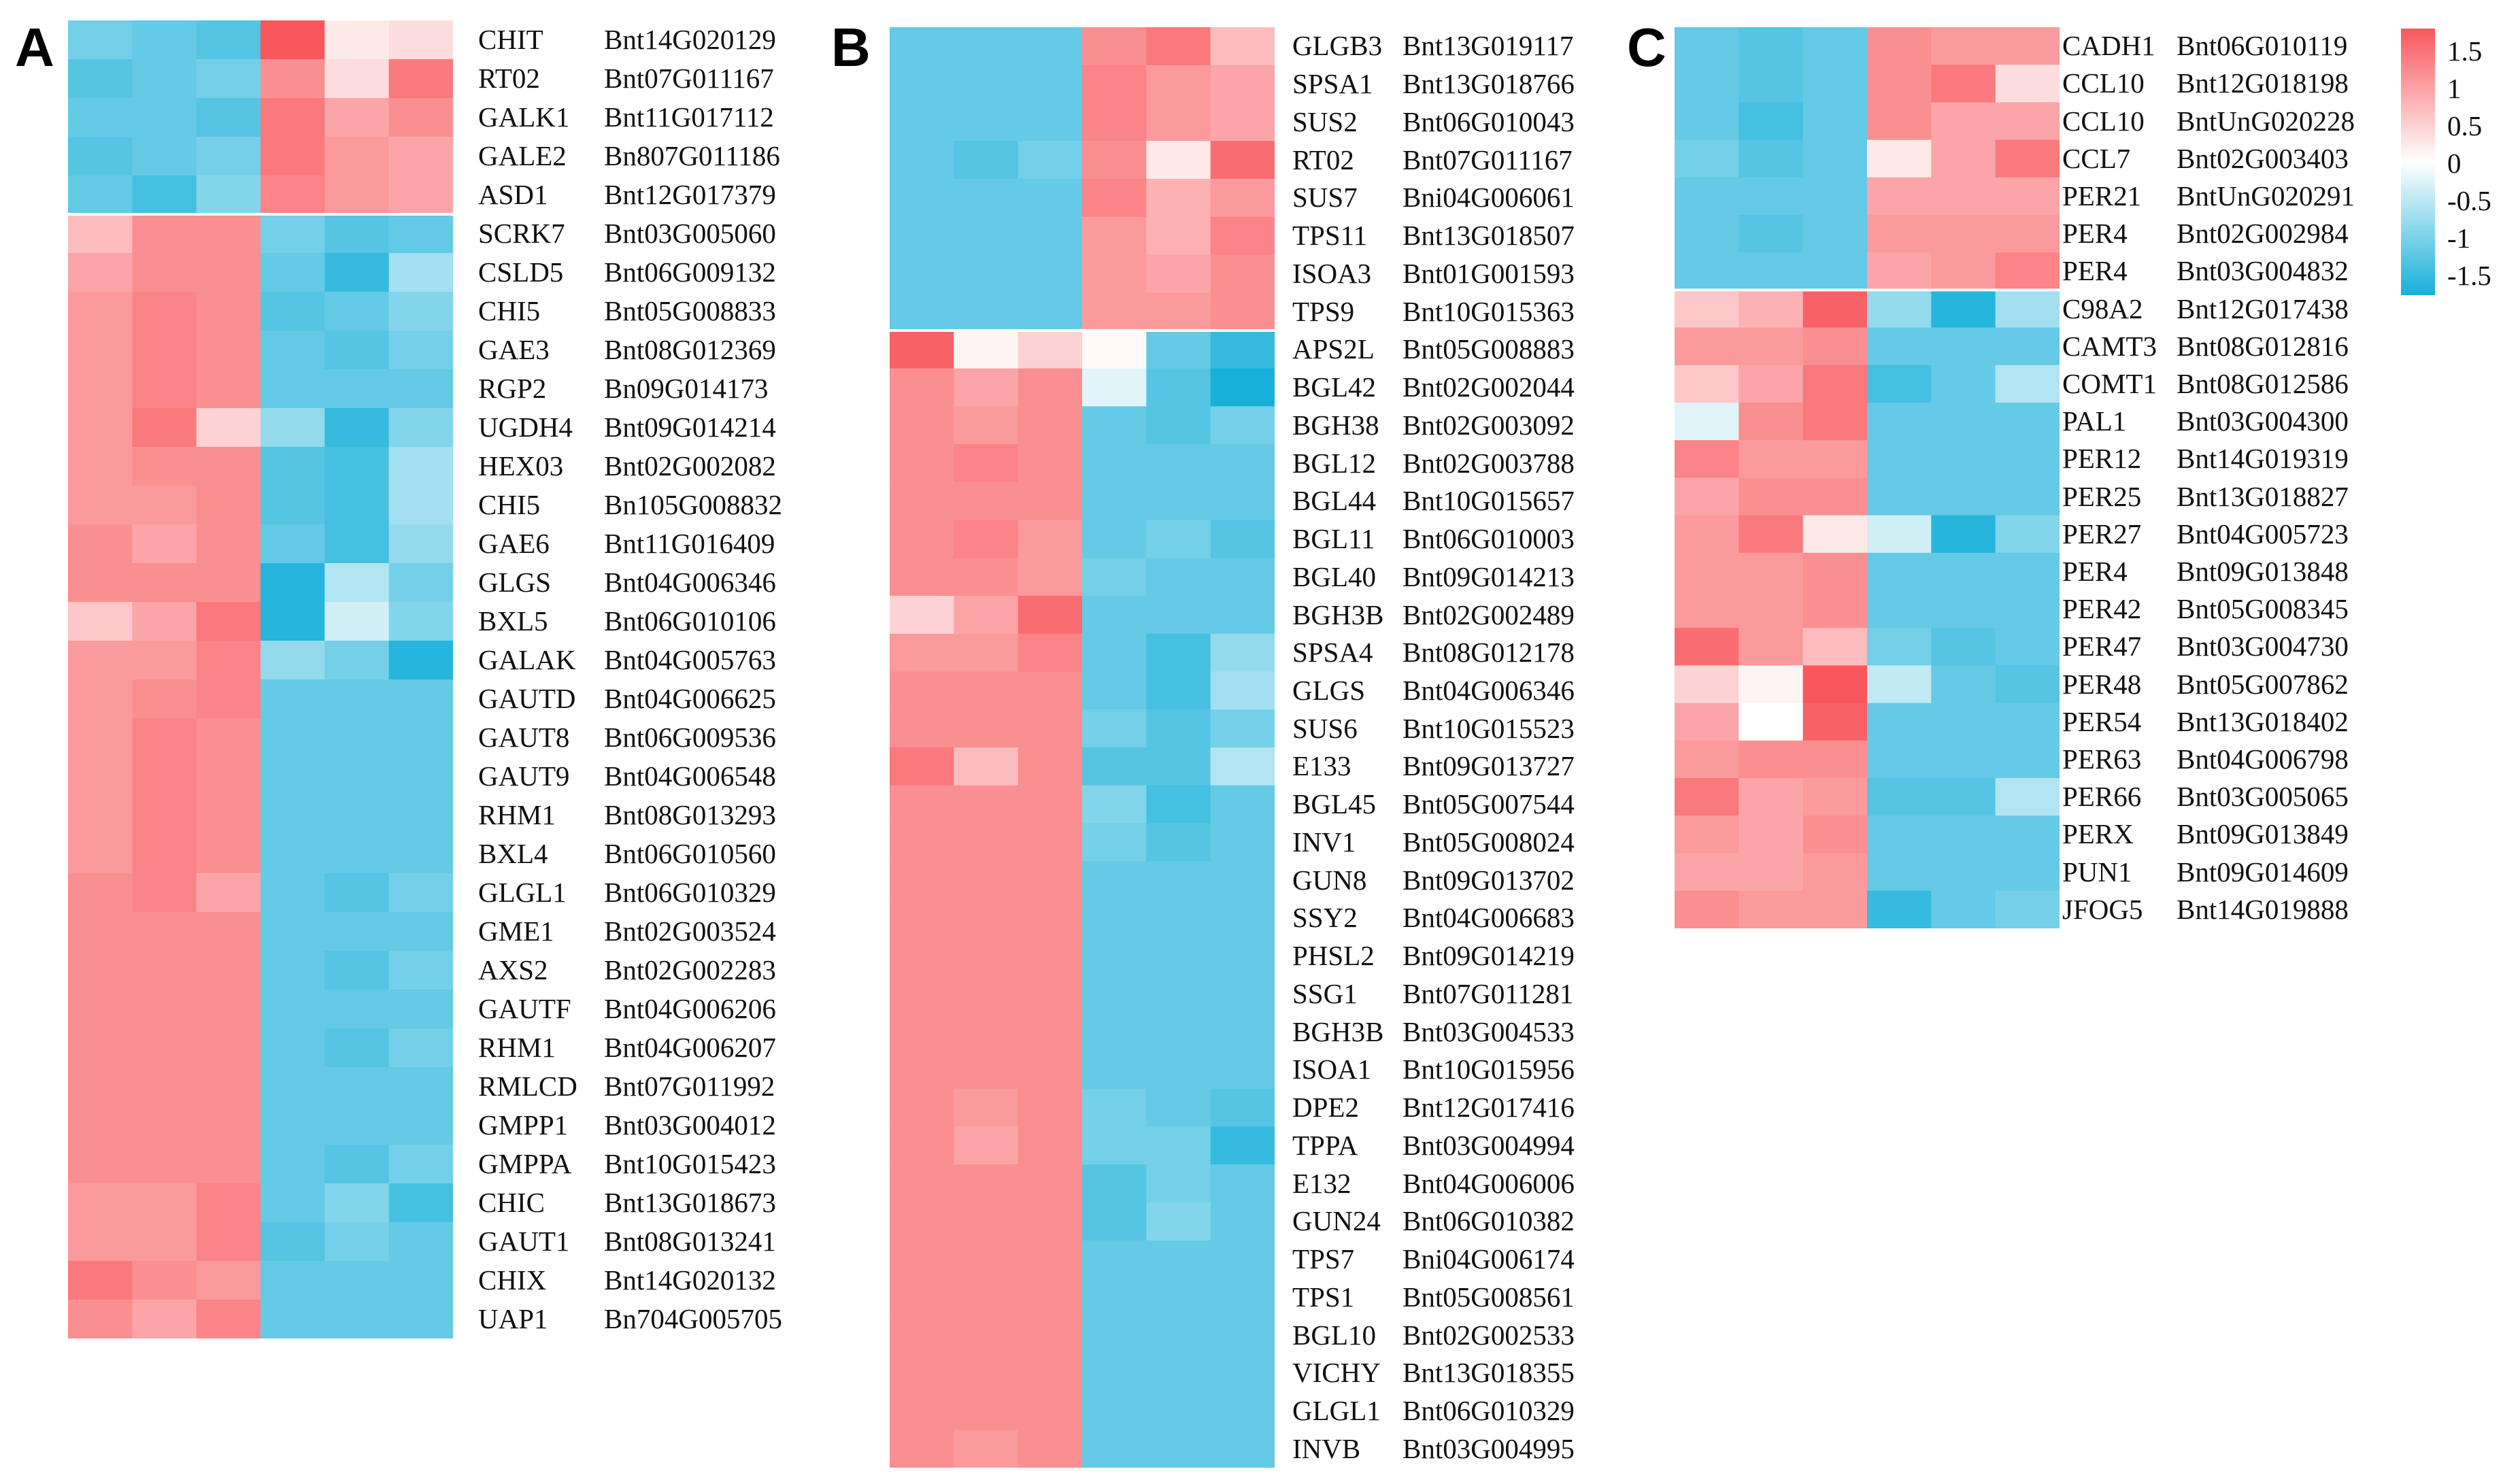 The height and width of the screenshot is (1484, 2503). Describe the element at coordinates (2266, 121) in the screenshot. I see `gene-id: BntUnG020228` at that location.